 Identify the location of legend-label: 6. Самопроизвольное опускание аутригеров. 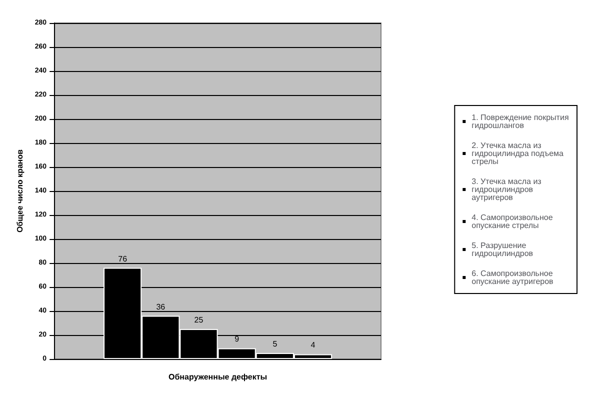
(513, 277).